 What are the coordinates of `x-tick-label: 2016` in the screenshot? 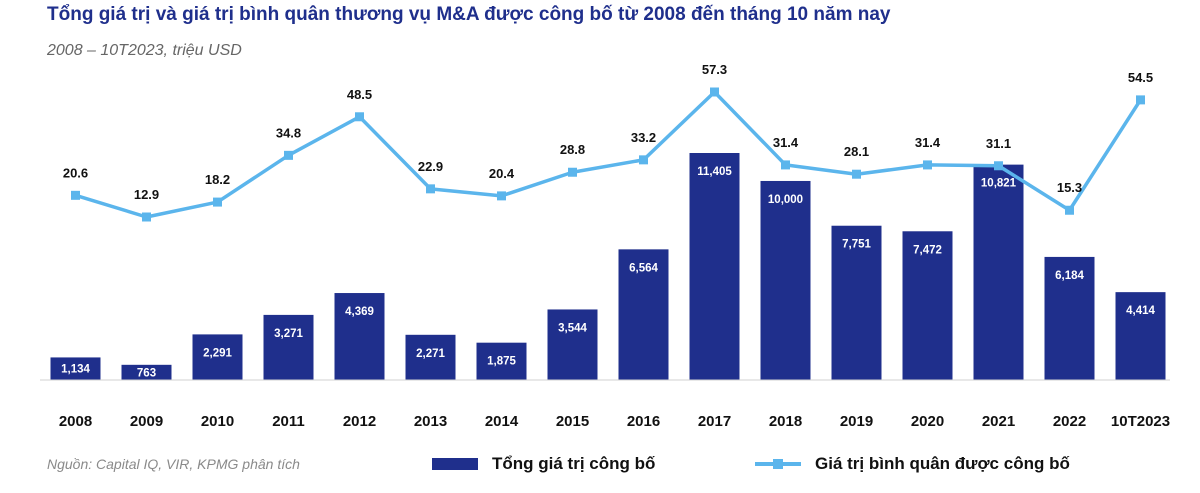 It's located at (643, 421).